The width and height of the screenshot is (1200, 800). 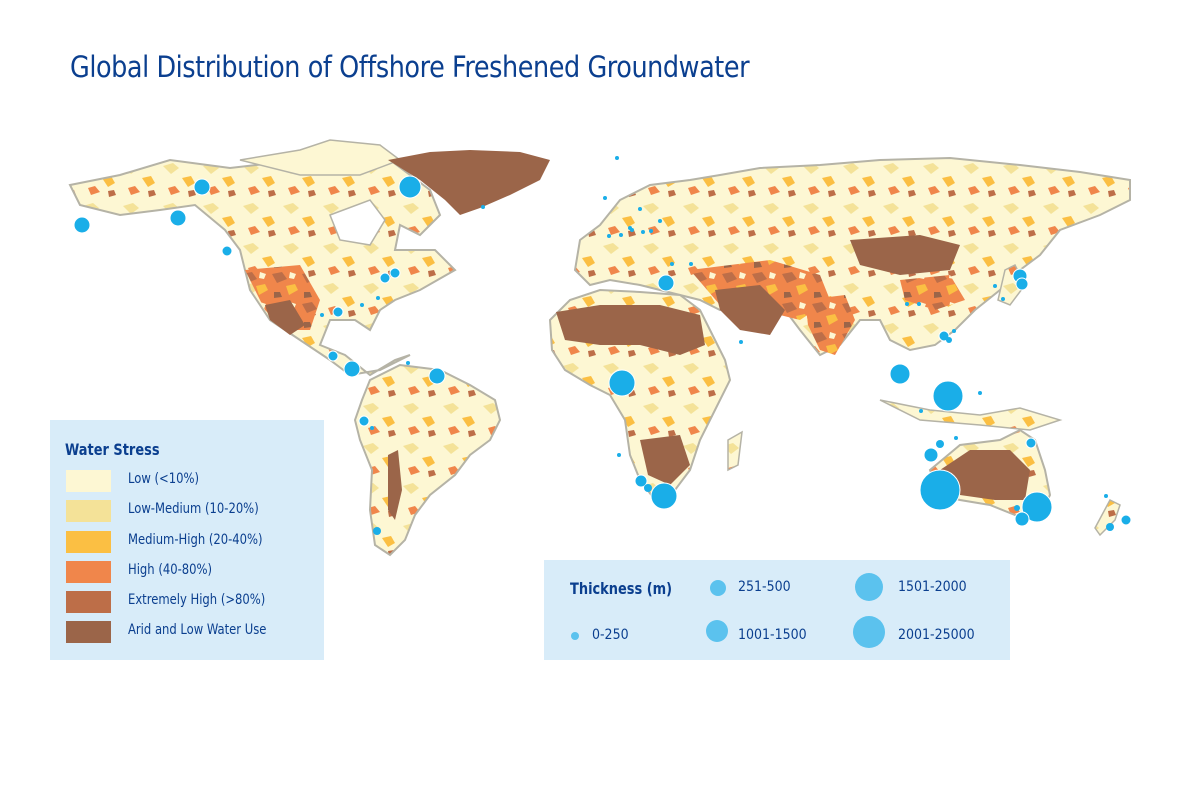 I want to click on legend-label: Low-Medium (10-20%), so click(x=193, y=509).